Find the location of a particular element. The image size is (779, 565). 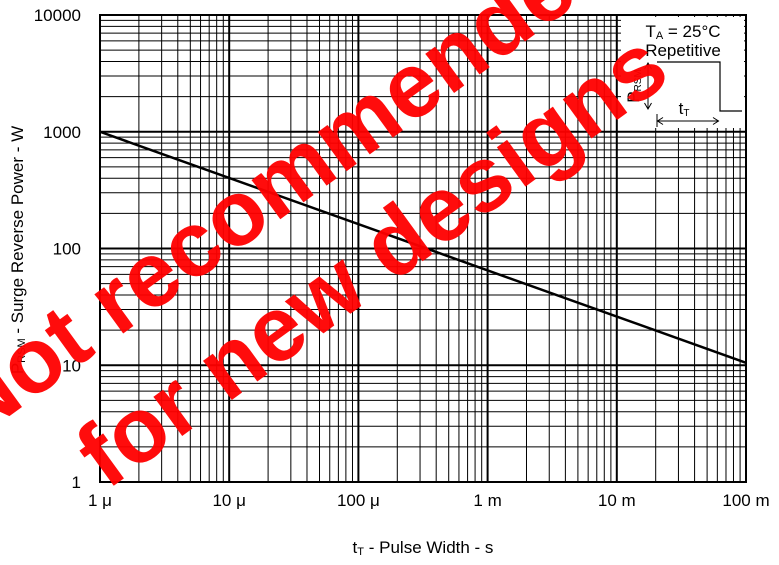

x-tick-label: 100 m is located at coordinates (745, 500).